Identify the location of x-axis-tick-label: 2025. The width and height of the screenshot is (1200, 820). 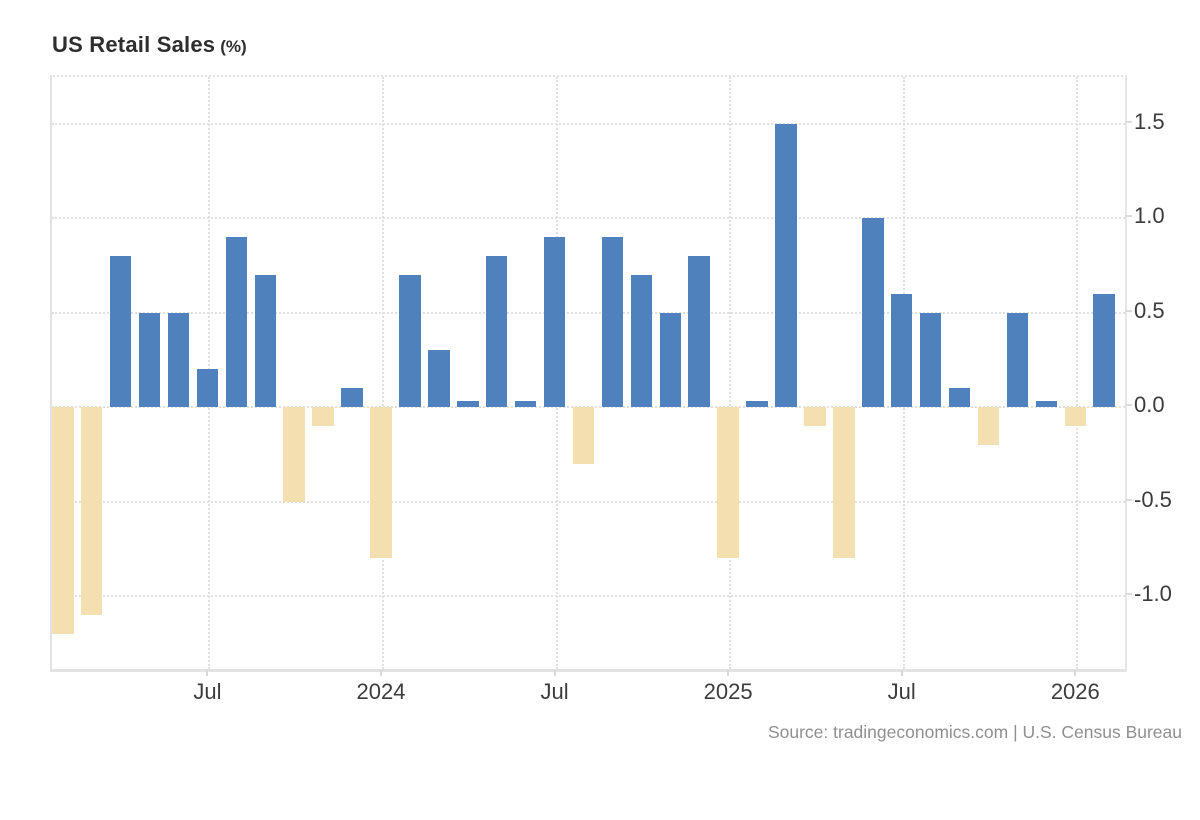
(728, 691).